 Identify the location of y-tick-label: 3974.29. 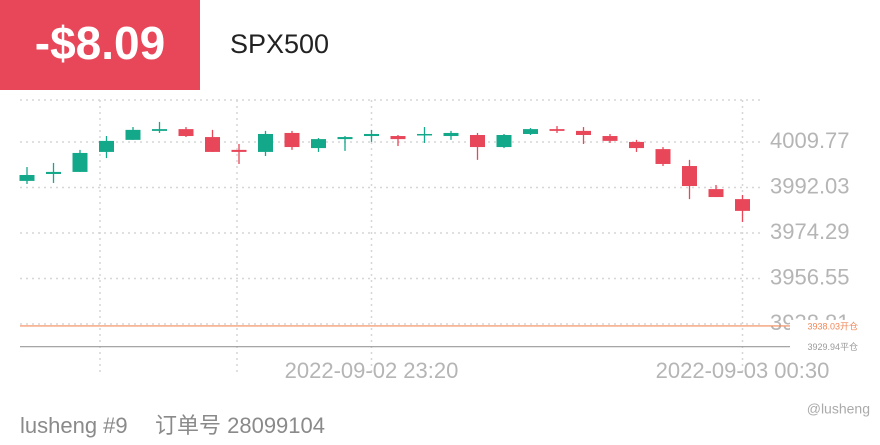
(810, 231).